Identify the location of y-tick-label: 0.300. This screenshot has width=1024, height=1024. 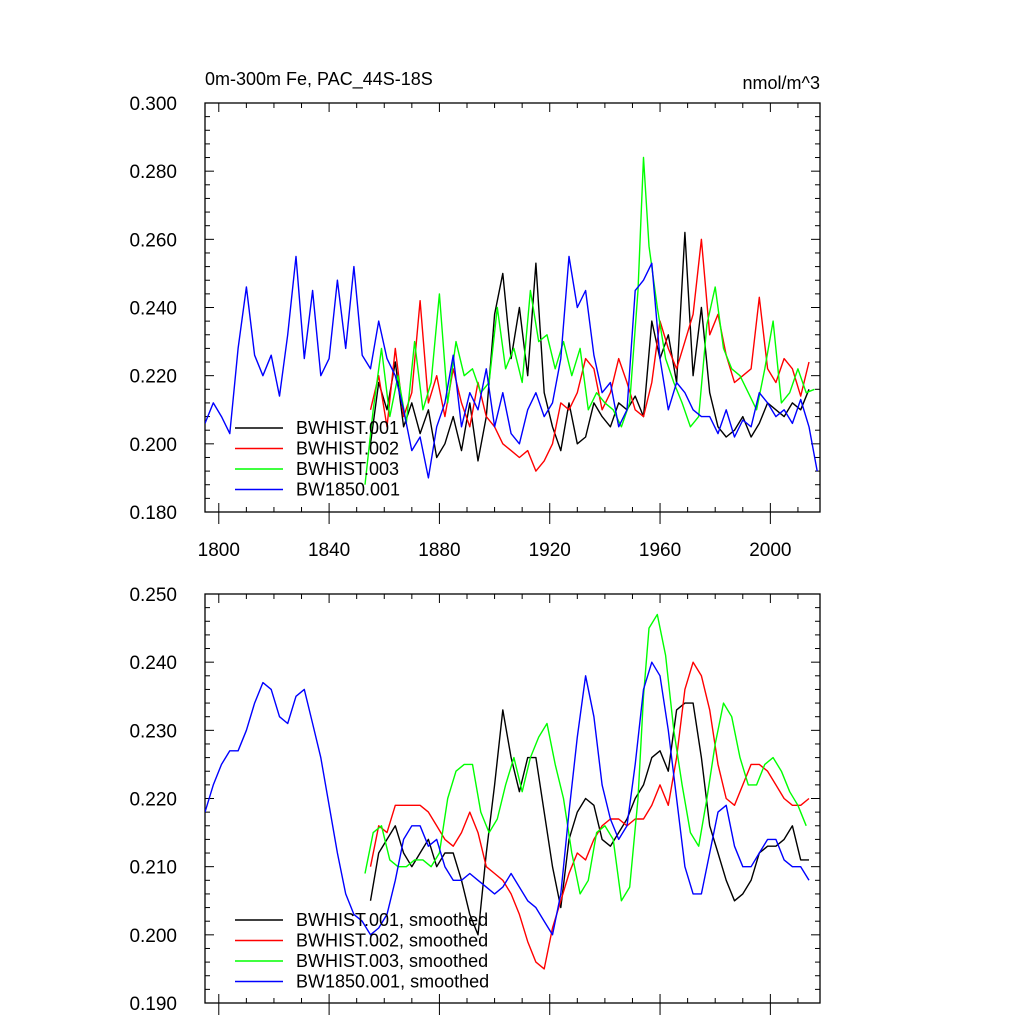
(153, 104).